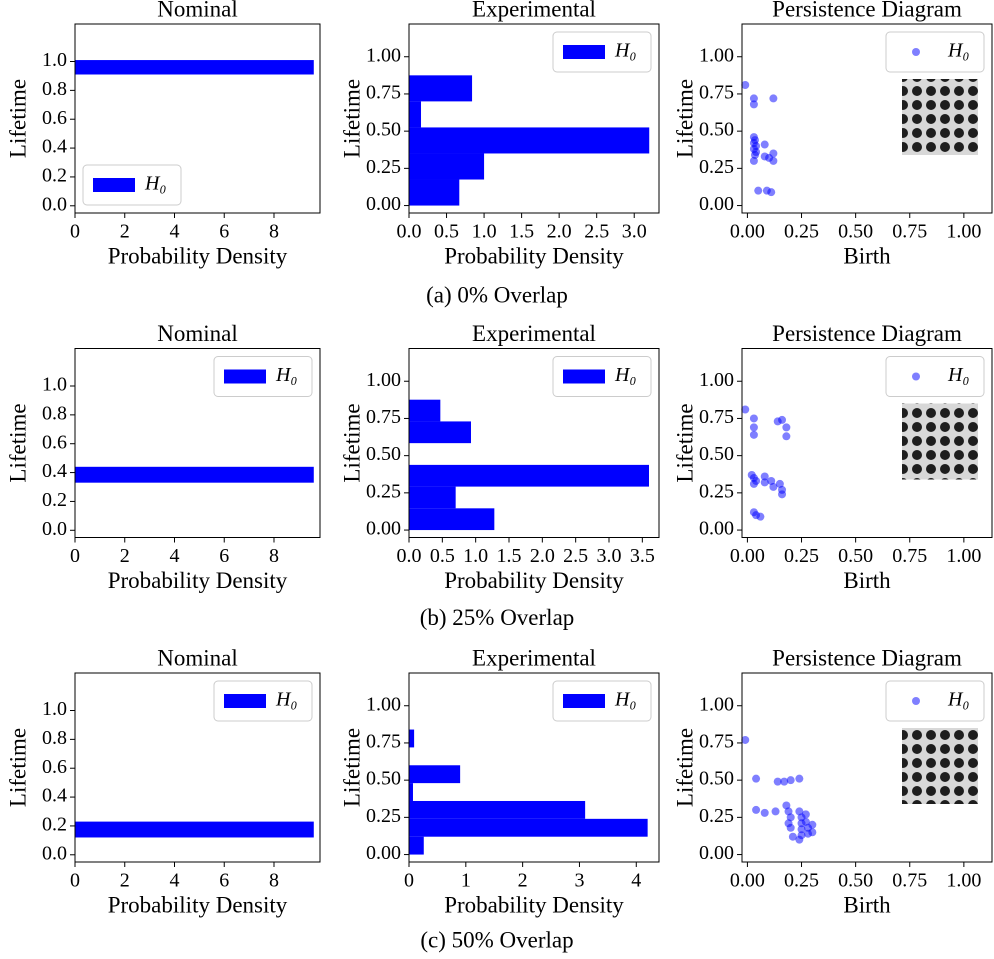 This screenshot has width=994, height=959. I want to click on y-tick-label: 1.0, so click(54, 385).